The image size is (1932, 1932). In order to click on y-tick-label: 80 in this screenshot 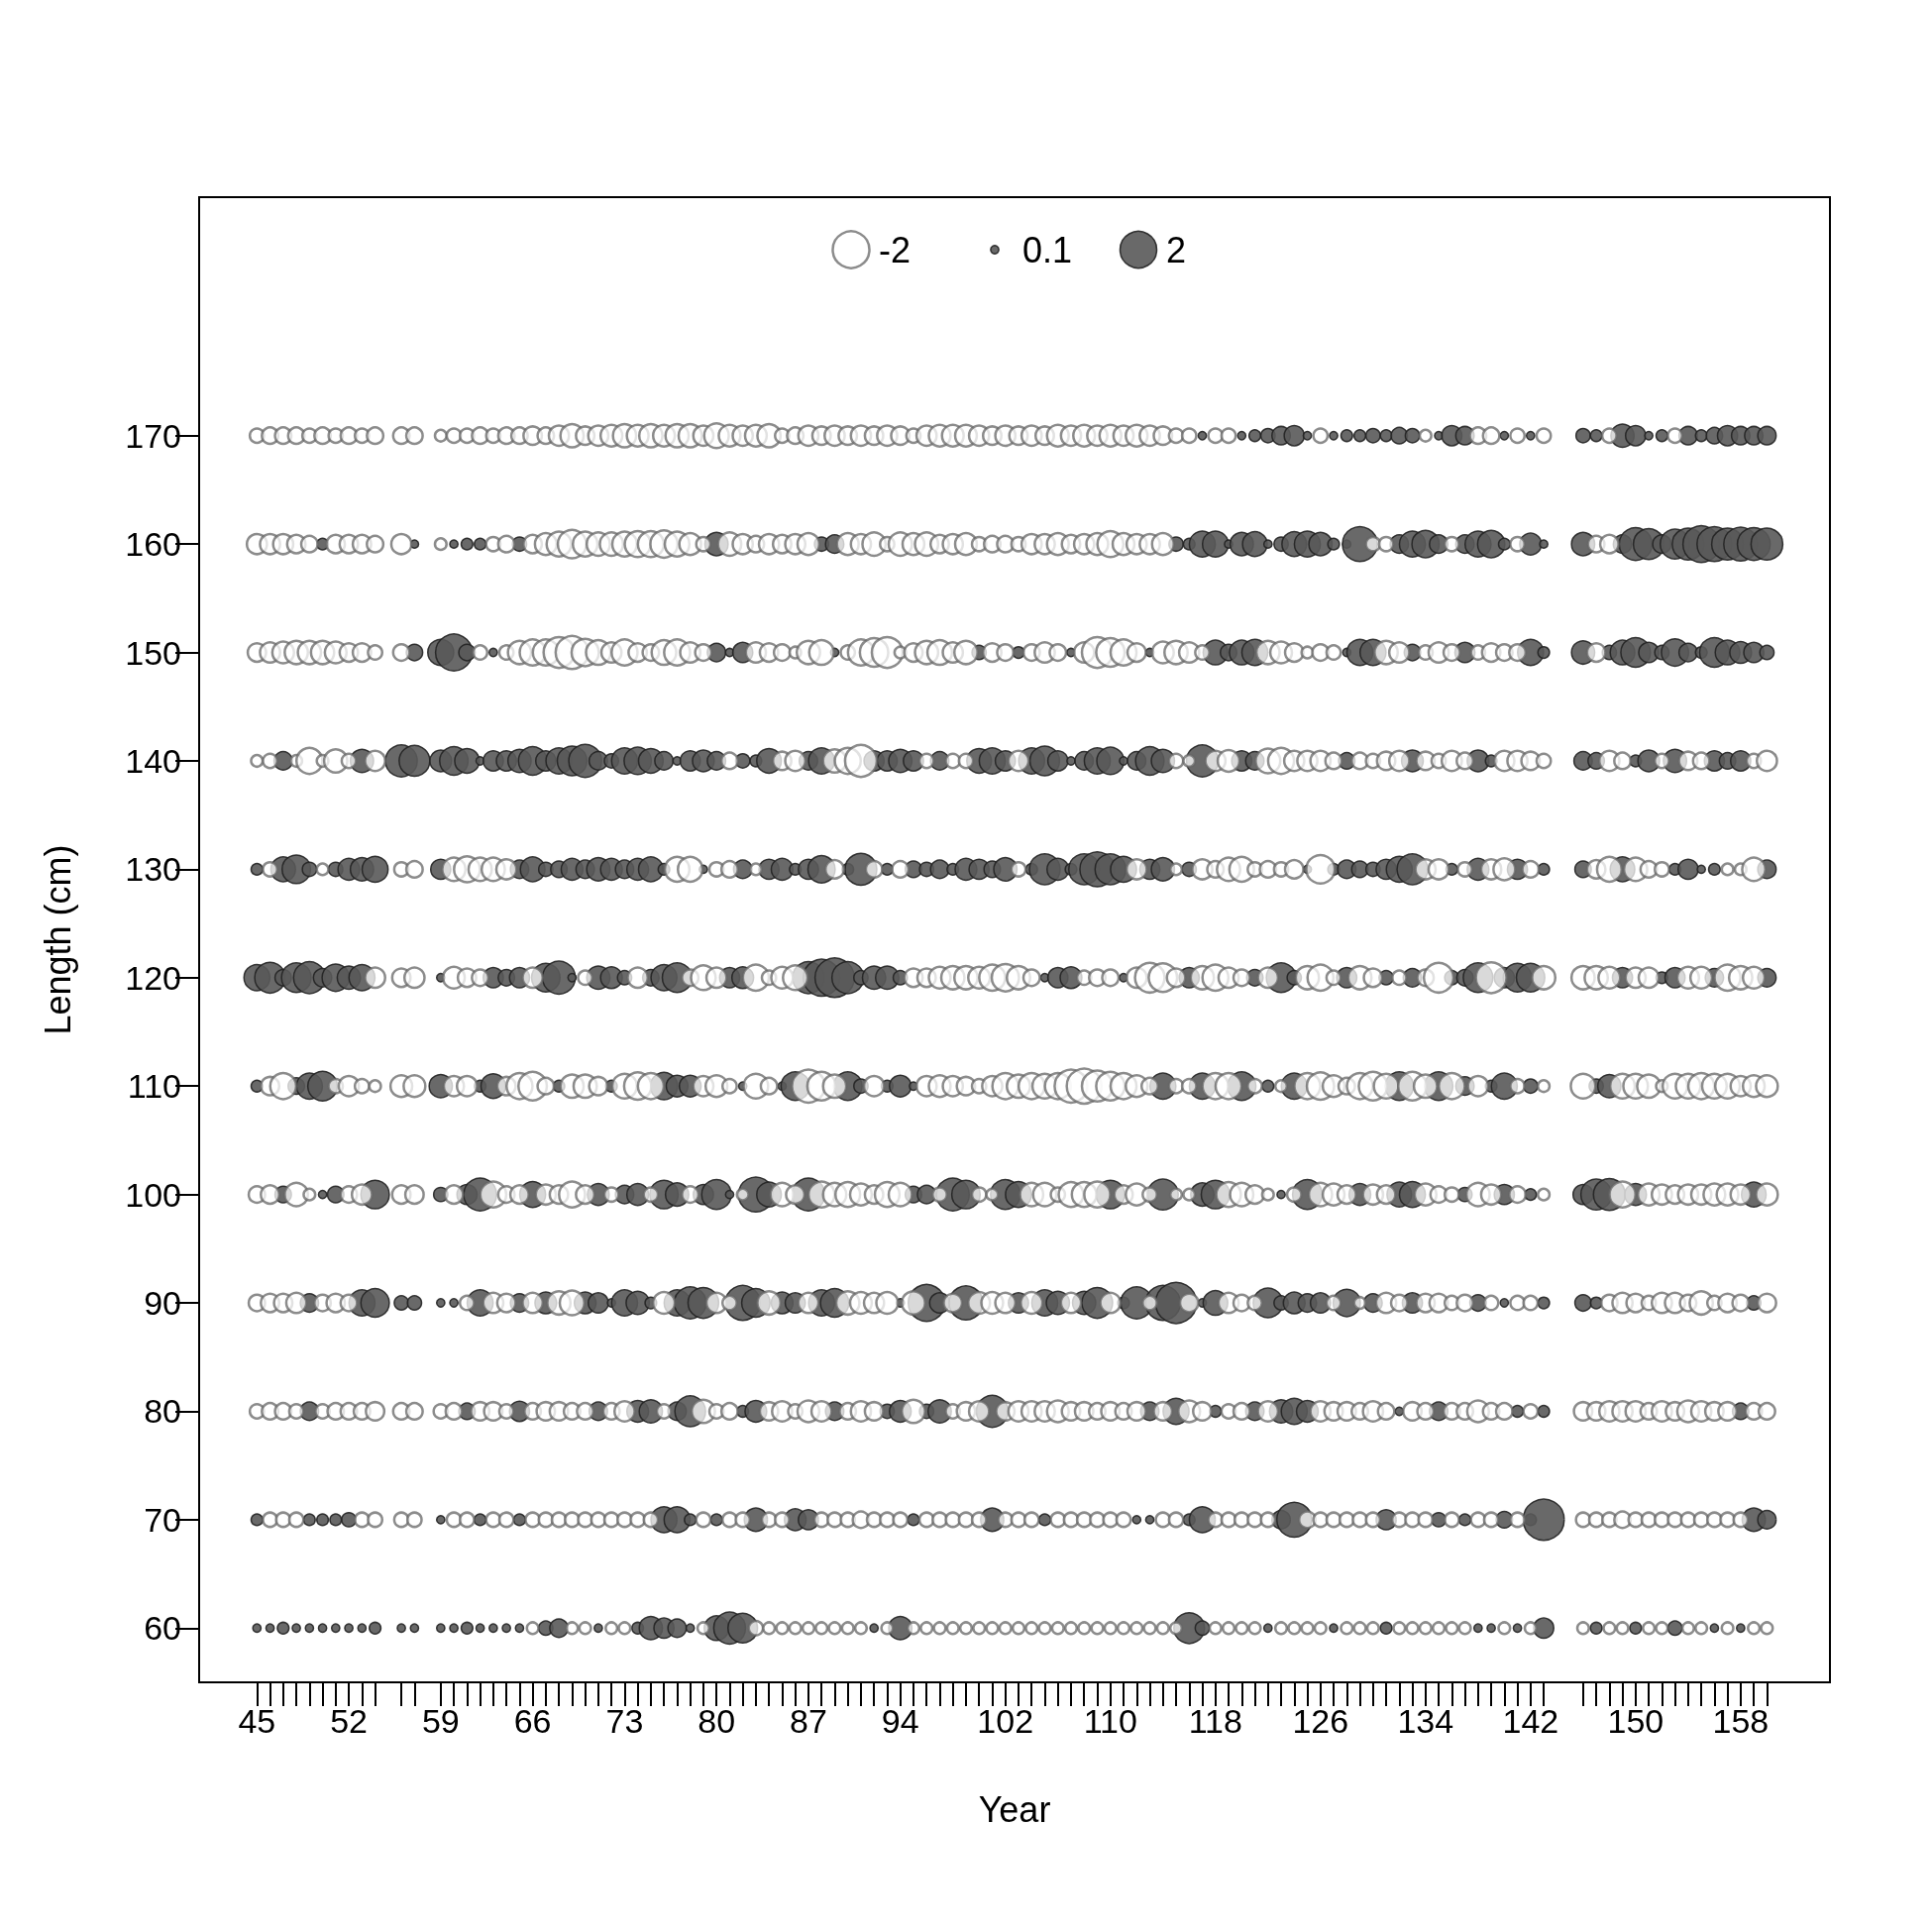, I will do `click(163, 1412)`.